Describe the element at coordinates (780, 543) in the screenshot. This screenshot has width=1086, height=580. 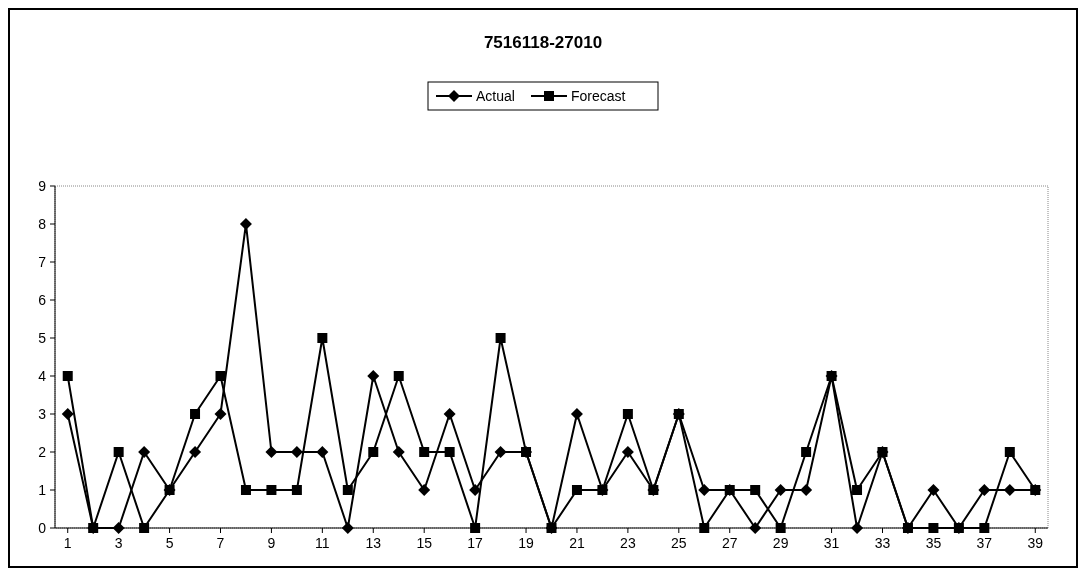
I see `x-tick-label: 29` at that location.